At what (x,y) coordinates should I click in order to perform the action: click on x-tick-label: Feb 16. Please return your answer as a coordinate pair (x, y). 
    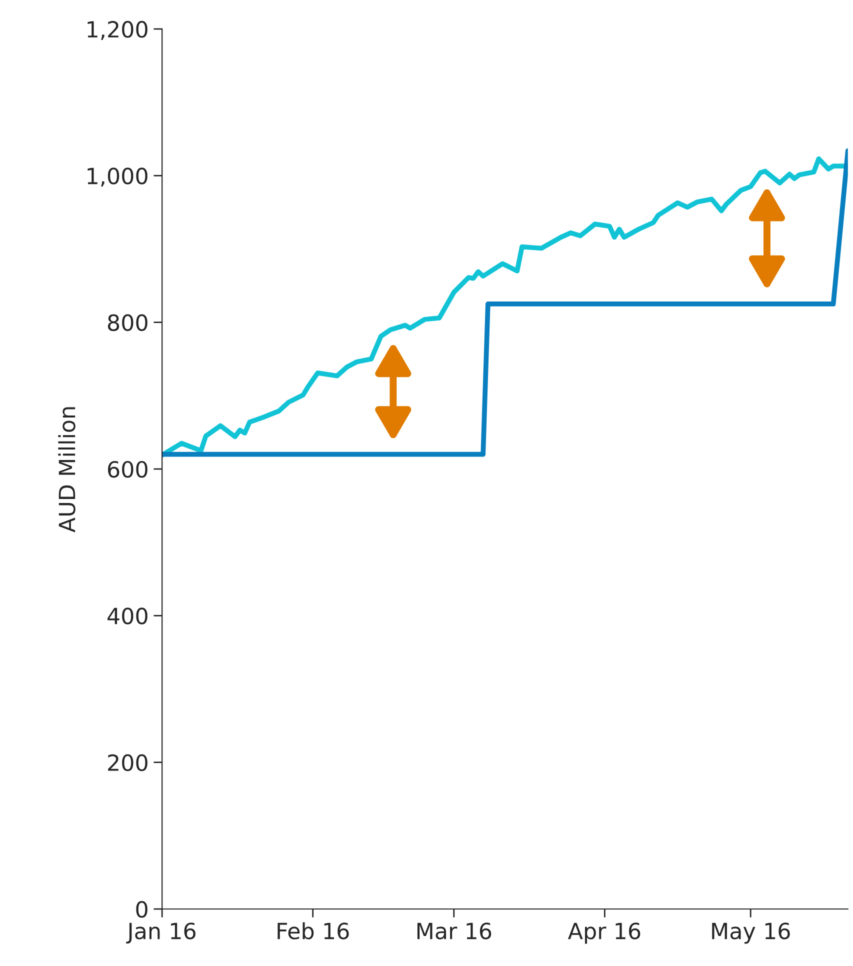
    Looking at the image, I should click on (313, 931).